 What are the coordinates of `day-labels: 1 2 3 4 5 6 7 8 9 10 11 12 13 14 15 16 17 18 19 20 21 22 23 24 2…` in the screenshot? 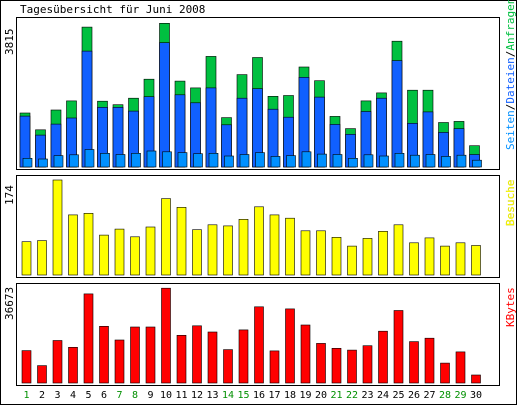 It's located at (252, 395).